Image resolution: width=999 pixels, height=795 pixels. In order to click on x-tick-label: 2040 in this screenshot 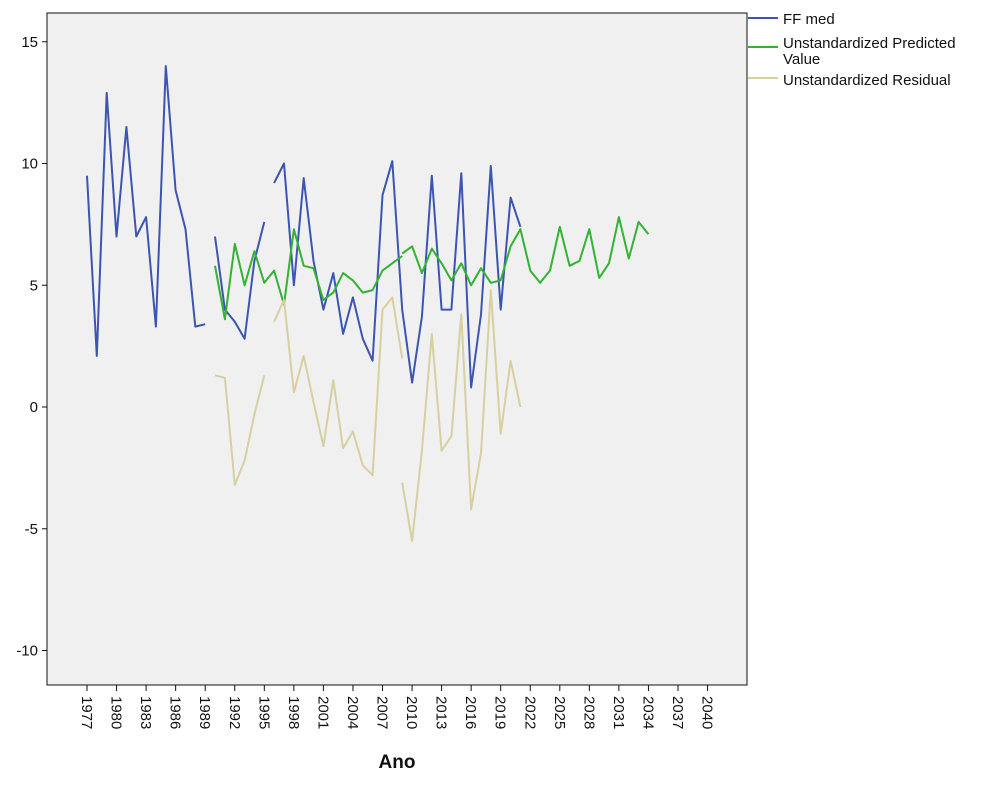, I will do `click(707, 712)`.